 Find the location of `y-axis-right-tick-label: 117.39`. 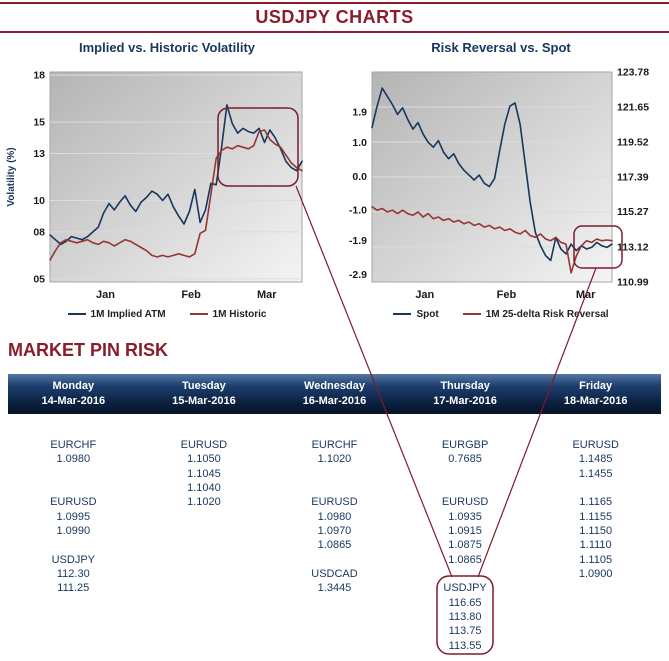

y-axis-right-tick-label: 117.39 is located at coordinates (633, 177).